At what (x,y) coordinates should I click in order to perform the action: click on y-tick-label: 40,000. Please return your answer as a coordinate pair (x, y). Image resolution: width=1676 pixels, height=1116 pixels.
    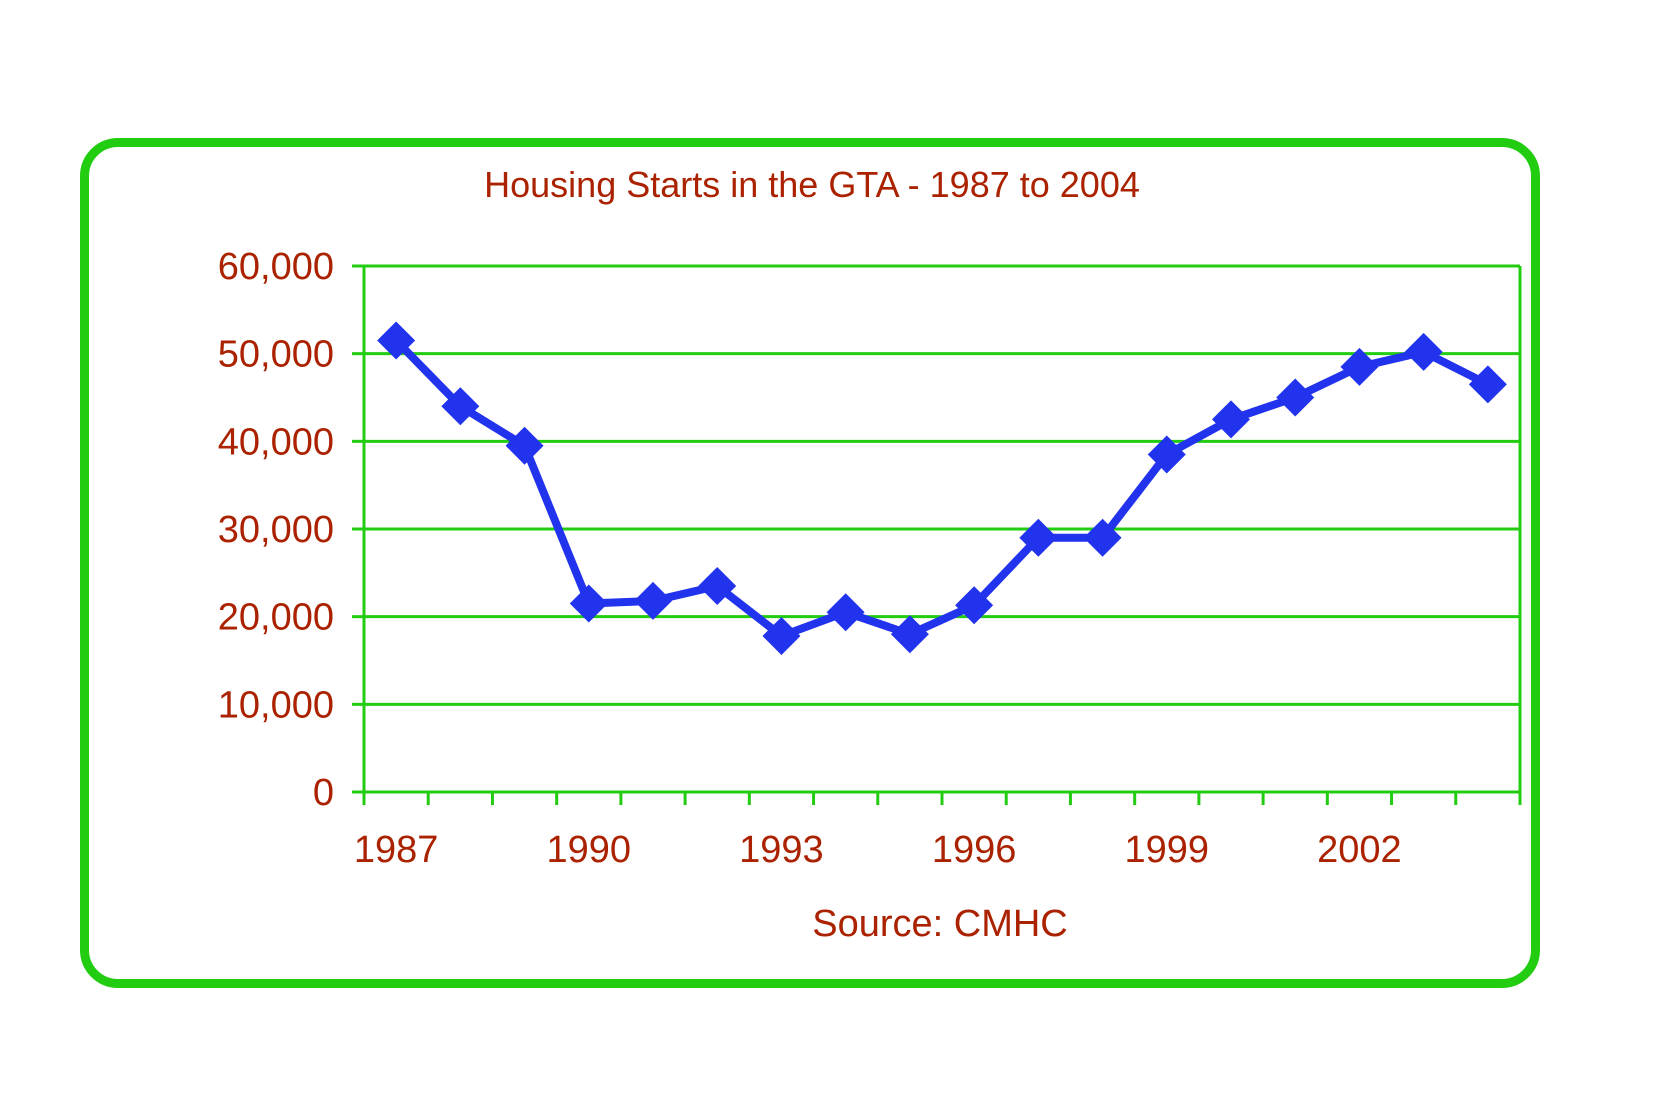
    Looking at the image, I should click on (276, 442).